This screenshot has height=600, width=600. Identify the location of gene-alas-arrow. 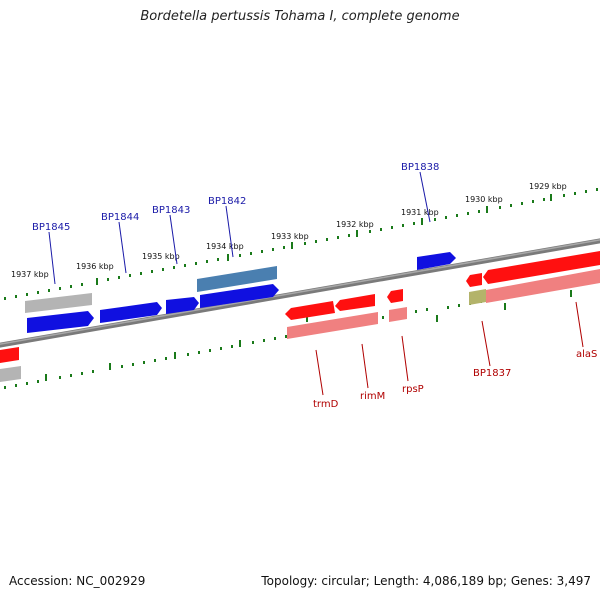
(541, 267).